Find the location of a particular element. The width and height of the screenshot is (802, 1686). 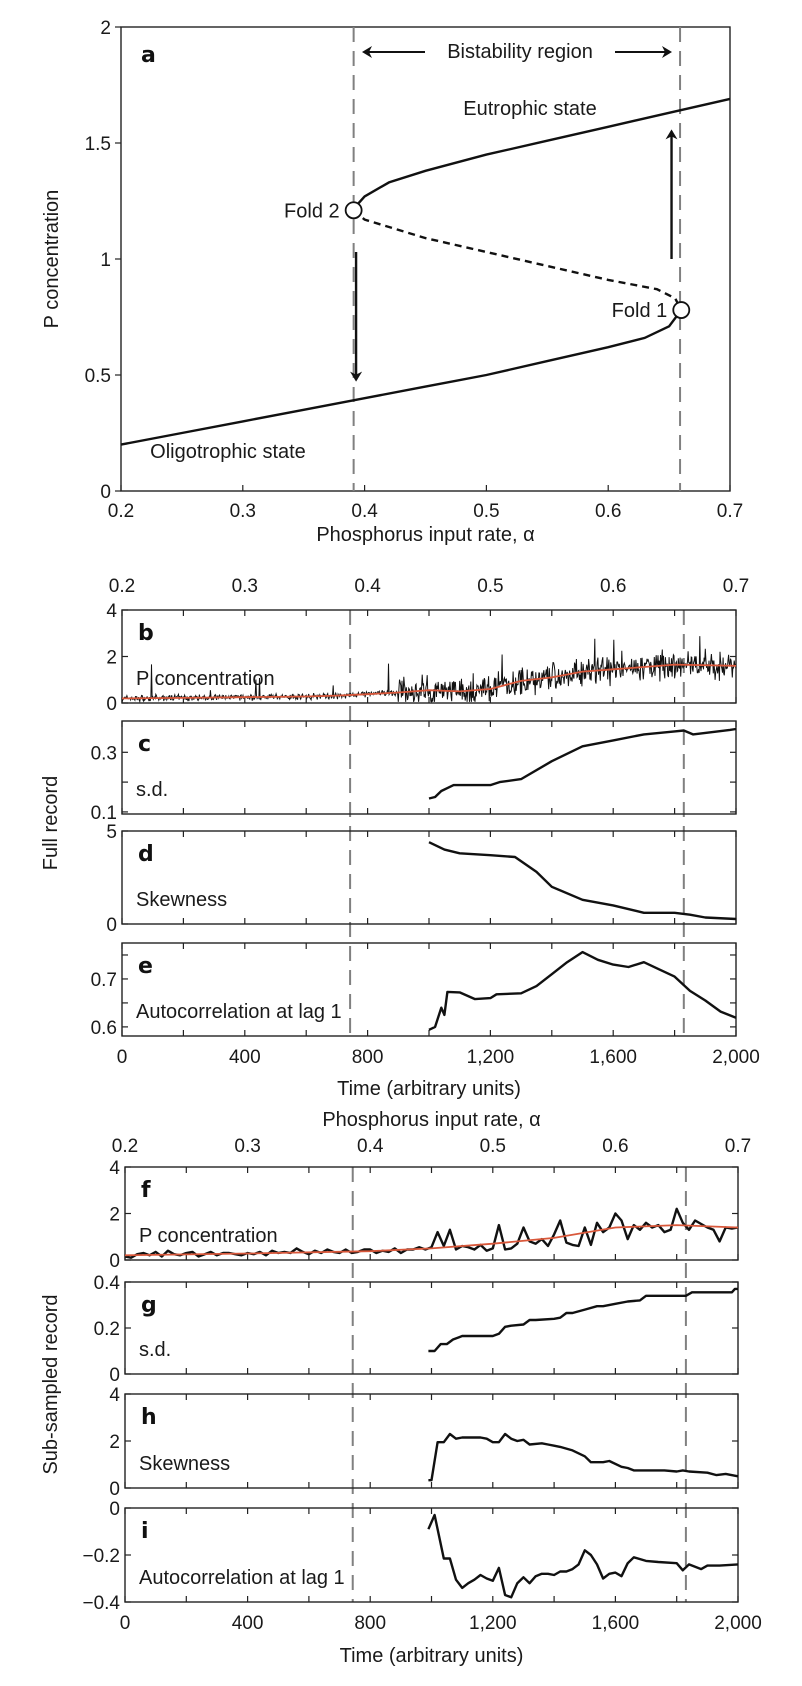

x-tick-label: 0.3 is located at coordinates (243, 511).